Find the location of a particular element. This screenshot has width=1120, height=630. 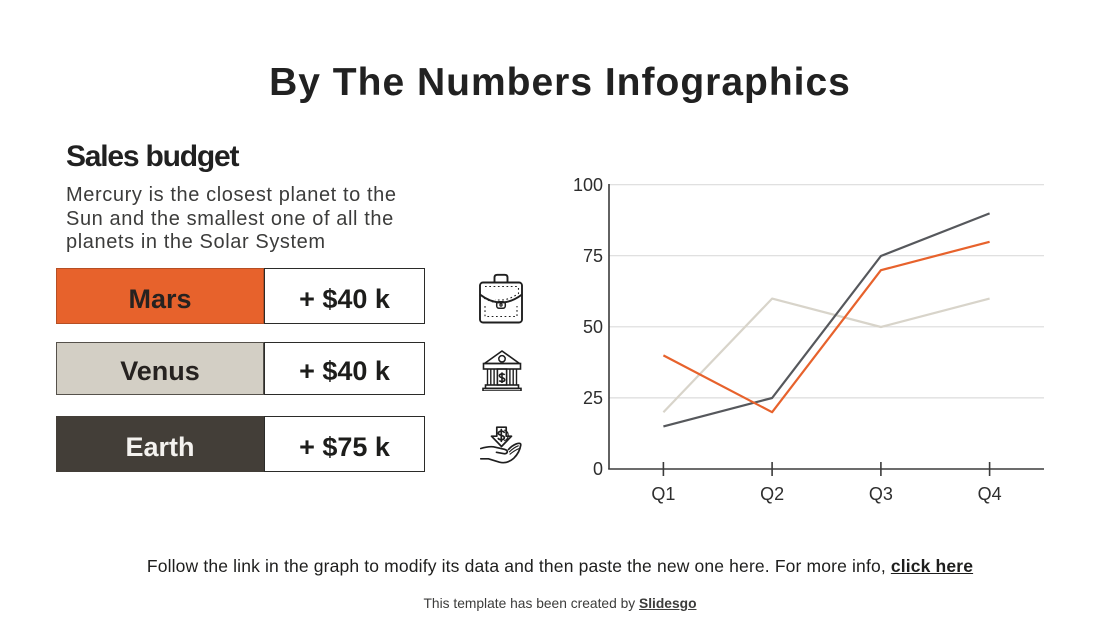

svg-text: 50 is located at coordinates (593, 327).